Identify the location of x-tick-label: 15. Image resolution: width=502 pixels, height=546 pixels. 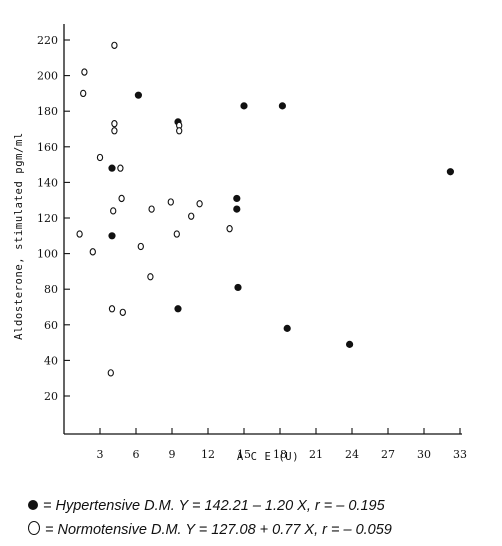
(244, 454).